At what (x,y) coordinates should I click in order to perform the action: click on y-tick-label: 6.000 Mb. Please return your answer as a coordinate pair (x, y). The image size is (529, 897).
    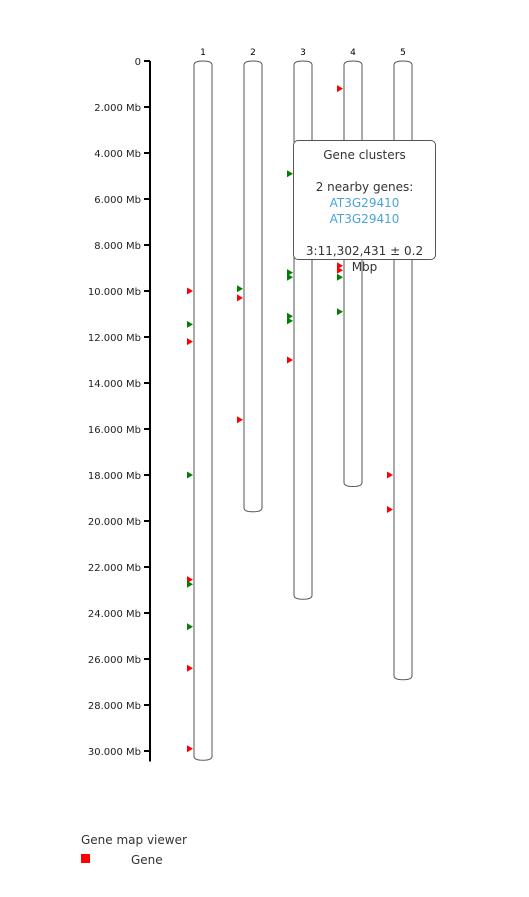
    Looking at the image, I should click on (117, 200).